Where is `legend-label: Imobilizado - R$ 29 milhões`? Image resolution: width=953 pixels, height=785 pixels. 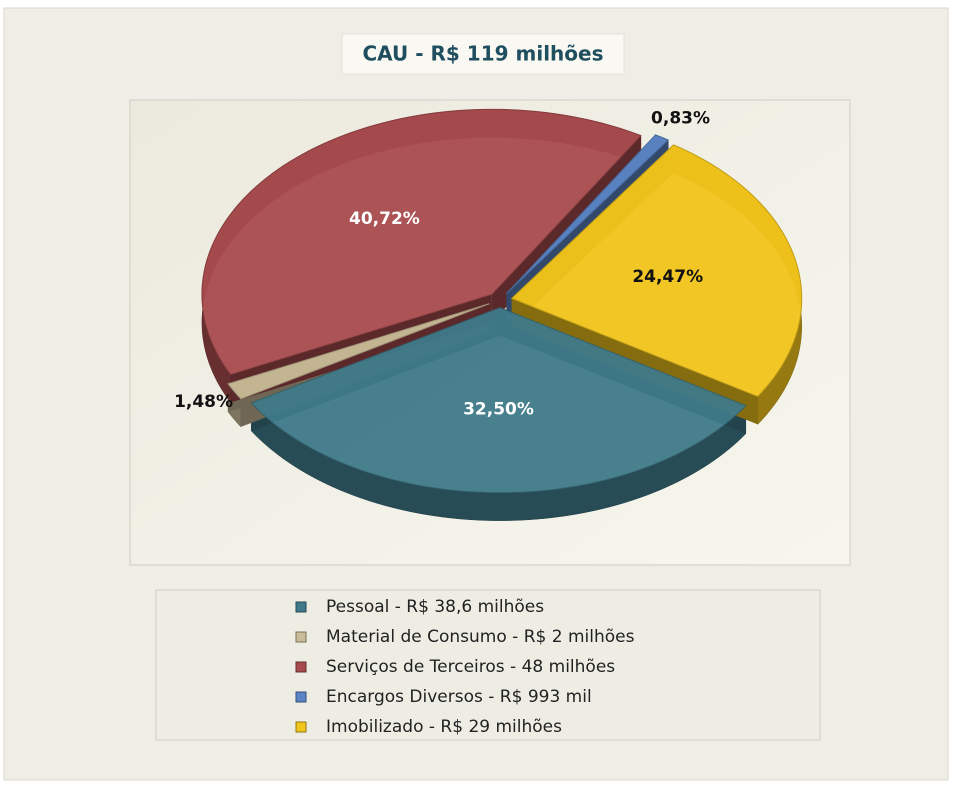
legend-label: Imobilizado - R$ 29 milhões is located at coordinates (444, 727).